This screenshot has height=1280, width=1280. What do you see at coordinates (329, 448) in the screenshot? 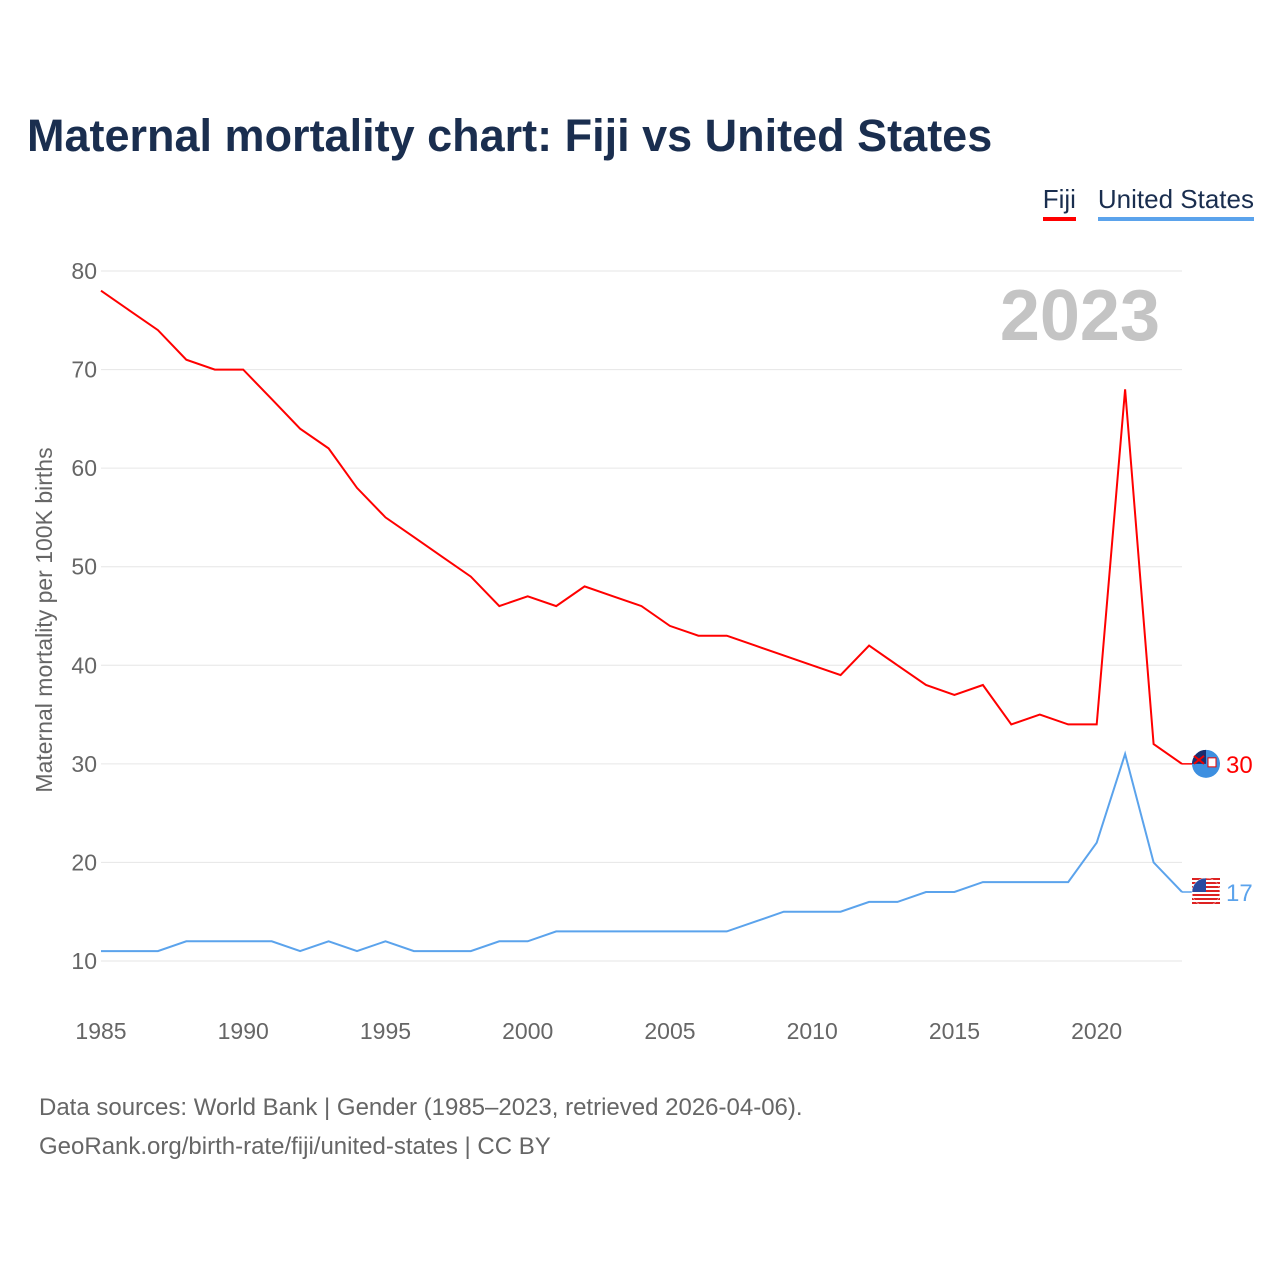
I see `data-point-fiji-1993` at bounding box center [329, 448].